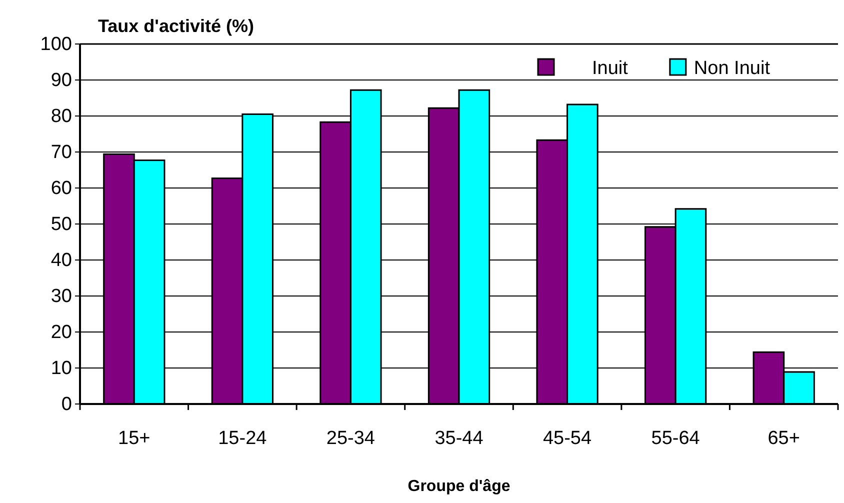 The height and width of the screenshot is (503, 844). Describe the element at coordinates (61, 225) in the screenshot. I see `y-tick-label: 50` at that location.